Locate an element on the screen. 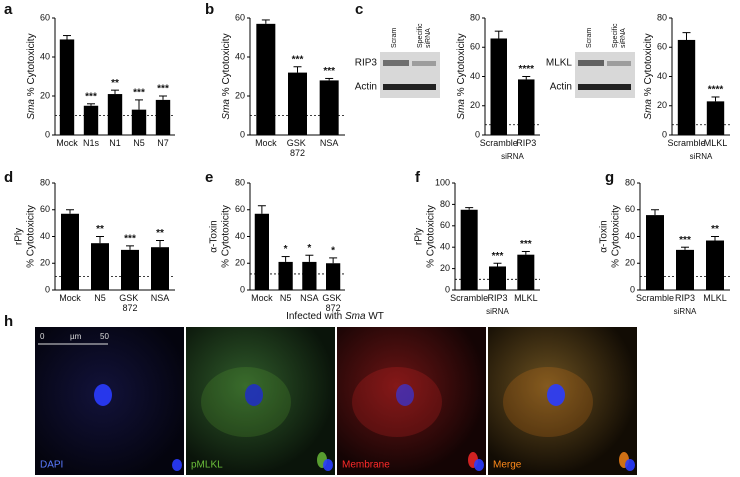  x-tick-label: Scramble is located at coordinates (686, 143).